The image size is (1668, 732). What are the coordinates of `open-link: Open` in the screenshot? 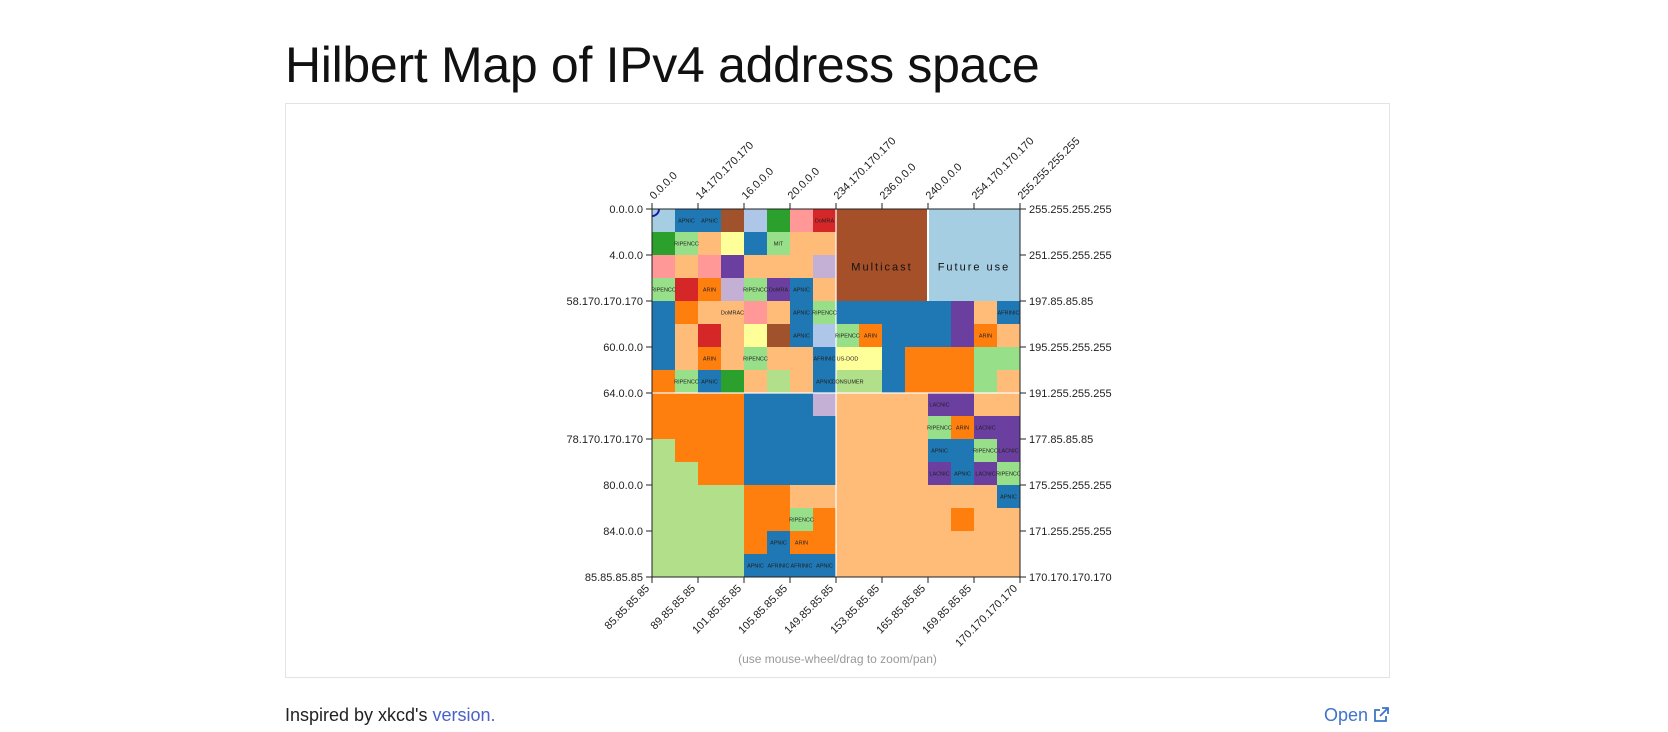 It's located at (1356, 715).